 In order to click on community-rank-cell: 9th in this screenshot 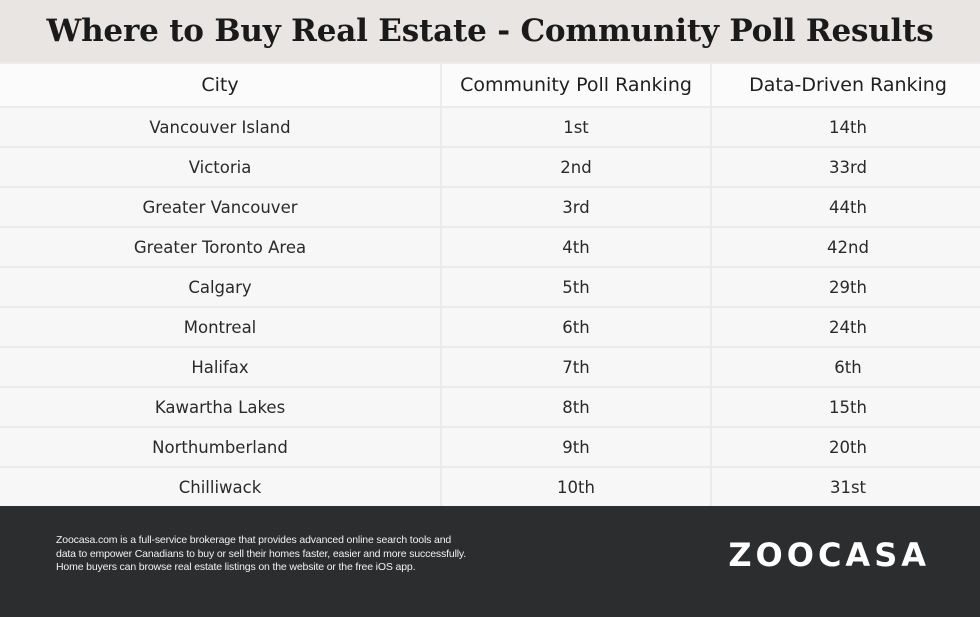, I will do `click(576, 447)`.